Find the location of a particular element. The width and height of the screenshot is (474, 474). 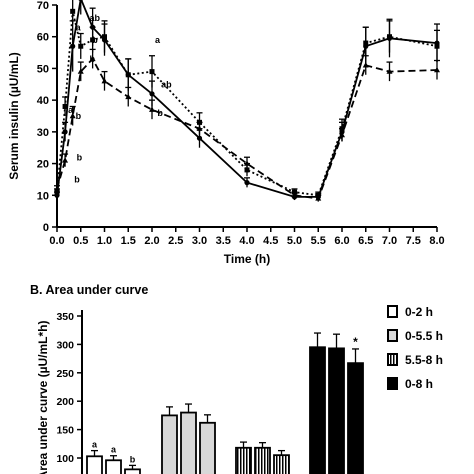

y-tick-label: 250 is located at coordinates (65, 374).